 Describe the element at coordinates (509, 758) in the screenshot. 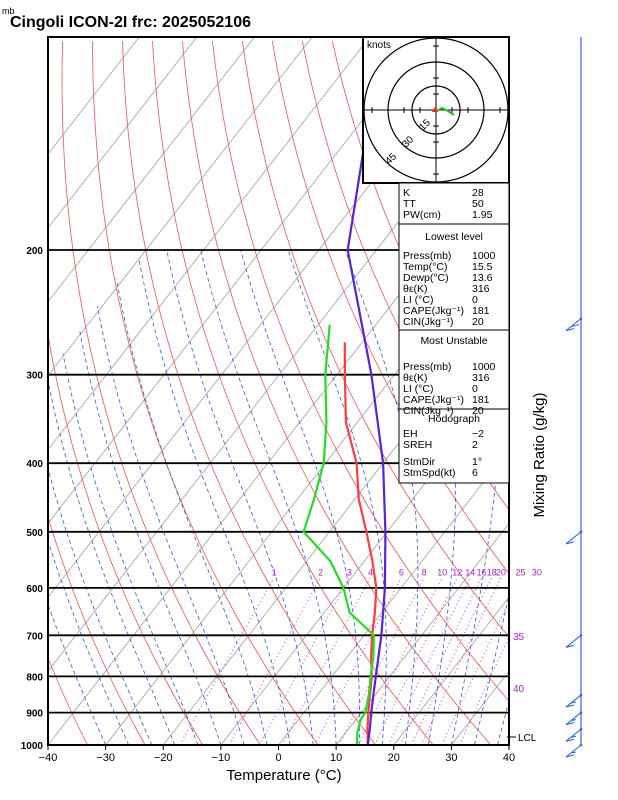

I see `x-tick-label: 40` at that location.